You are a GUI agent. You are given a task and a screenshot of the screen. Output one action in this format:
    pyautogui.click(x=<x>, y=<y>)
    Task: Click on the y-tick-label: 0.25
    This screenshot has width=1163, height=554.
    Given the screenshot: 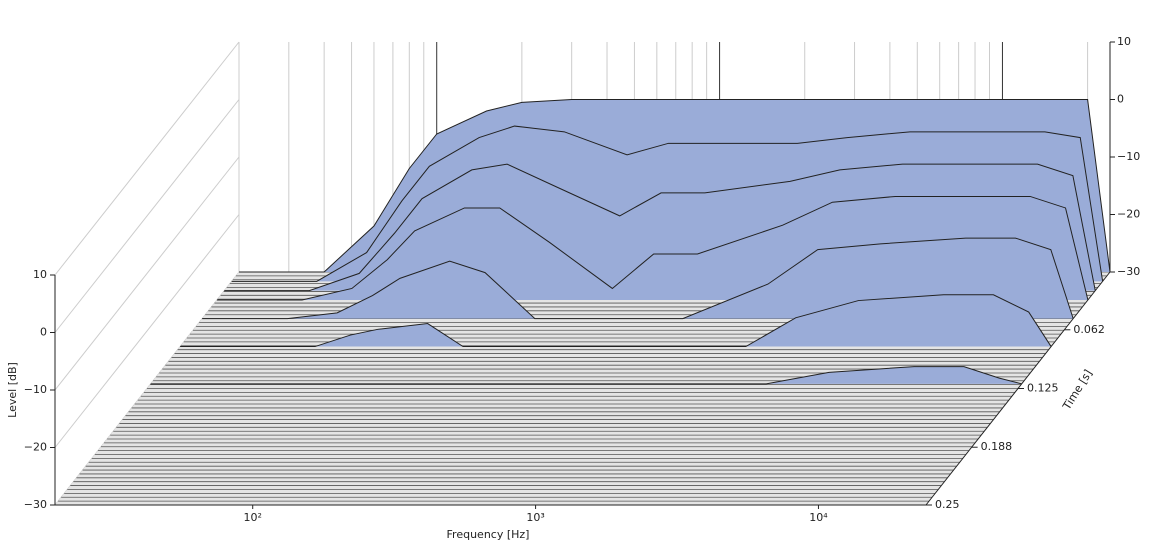 What is the action you would take?
    pyautogui.click(x=947, y=504)
    